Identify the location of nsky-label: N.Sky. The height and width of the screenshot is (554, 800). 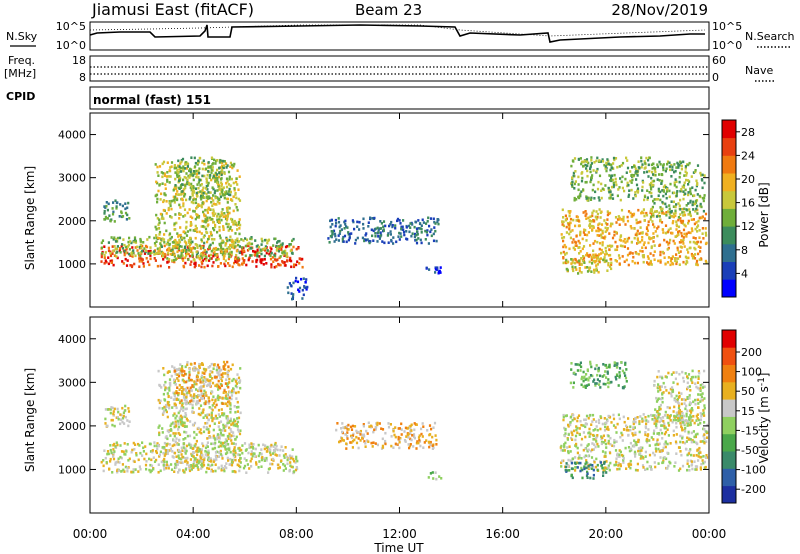
(22, 36).